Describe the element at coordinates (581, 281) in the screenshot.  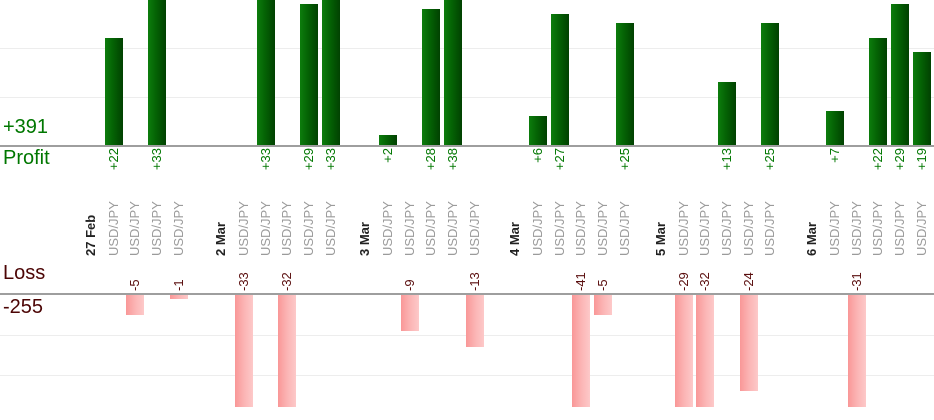
I see `loss-value-label: -41` at that location.